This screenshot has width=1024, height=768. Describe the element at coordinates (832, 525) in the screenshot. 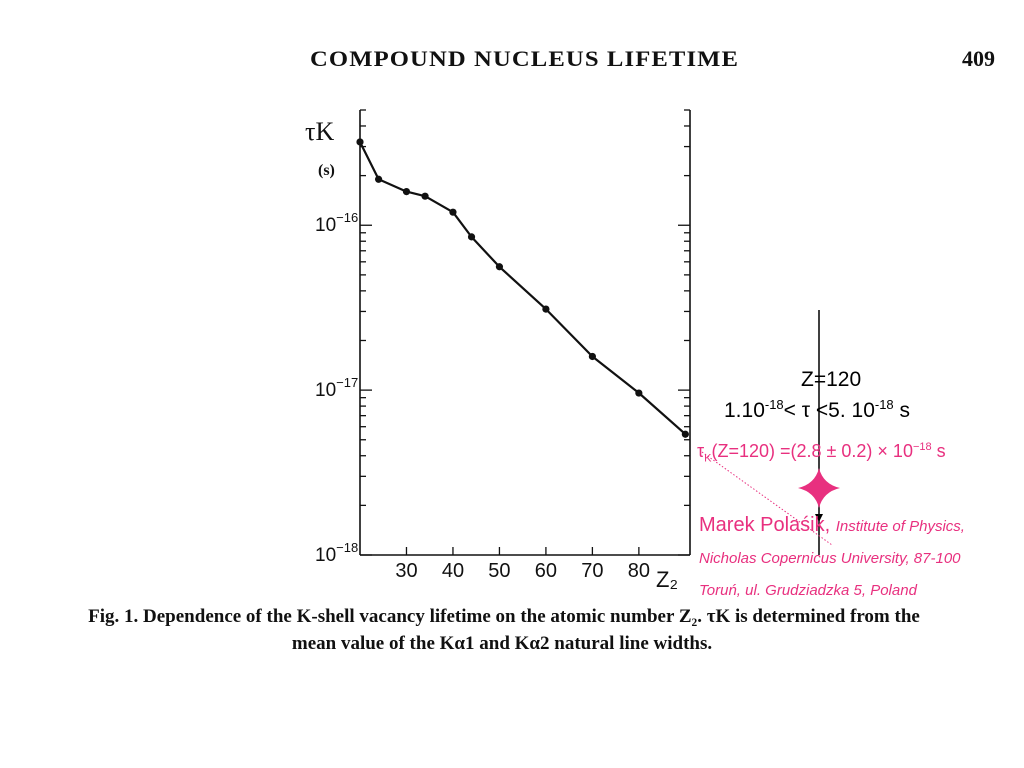

I see `author-name: Marek Polaśik, Institute of Physics,` at that location.